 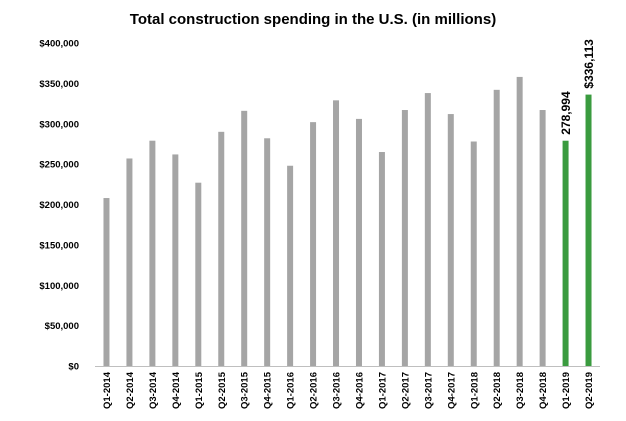 What do you see at coordinates (267, 252) in the screenshot?
I see `bar-q4-2015` at bounding box center [267, 252].